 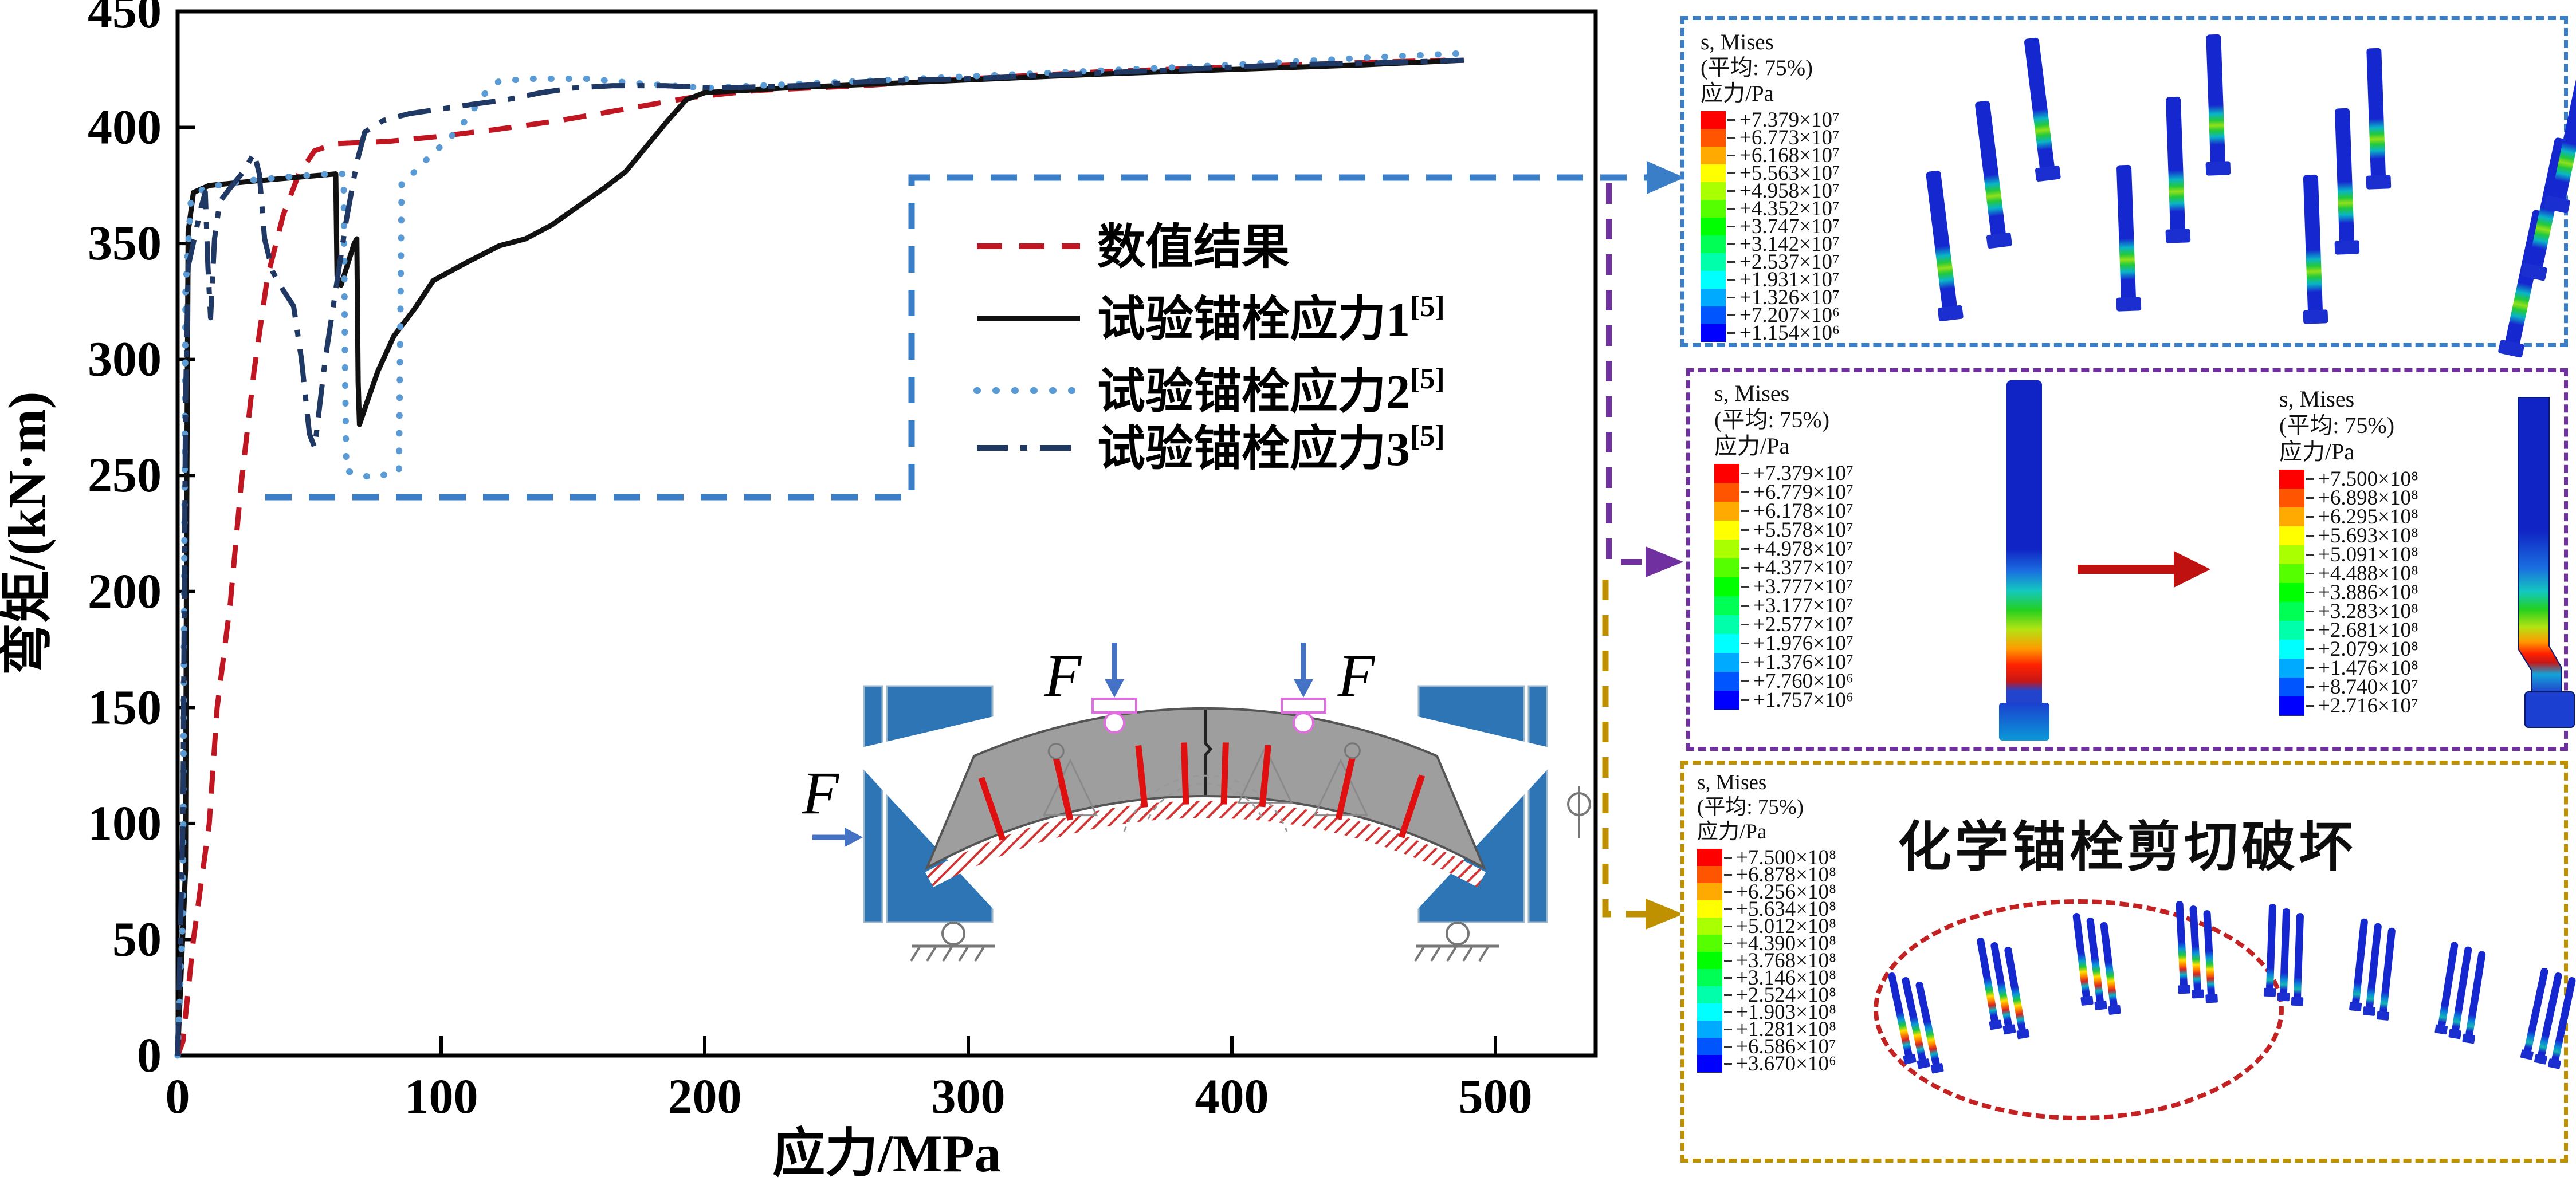 I want to click on mises-legend-row: +6.256×10⁸, so click(x=1767, y=892).